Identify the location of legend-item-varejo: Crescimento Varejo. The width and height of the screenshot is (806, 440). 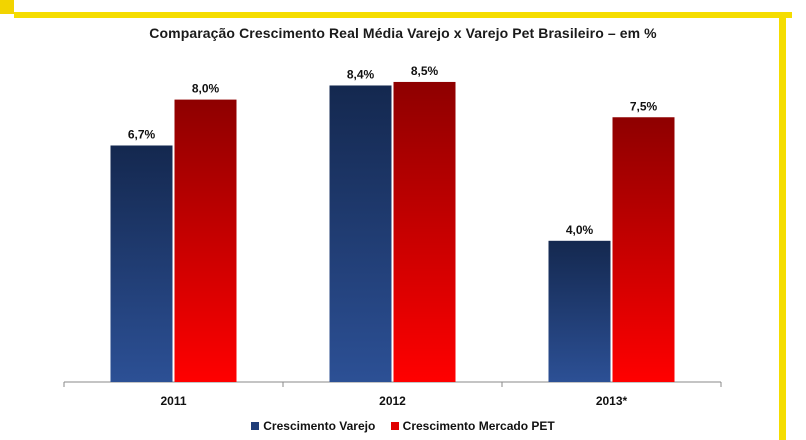
(313, 426).